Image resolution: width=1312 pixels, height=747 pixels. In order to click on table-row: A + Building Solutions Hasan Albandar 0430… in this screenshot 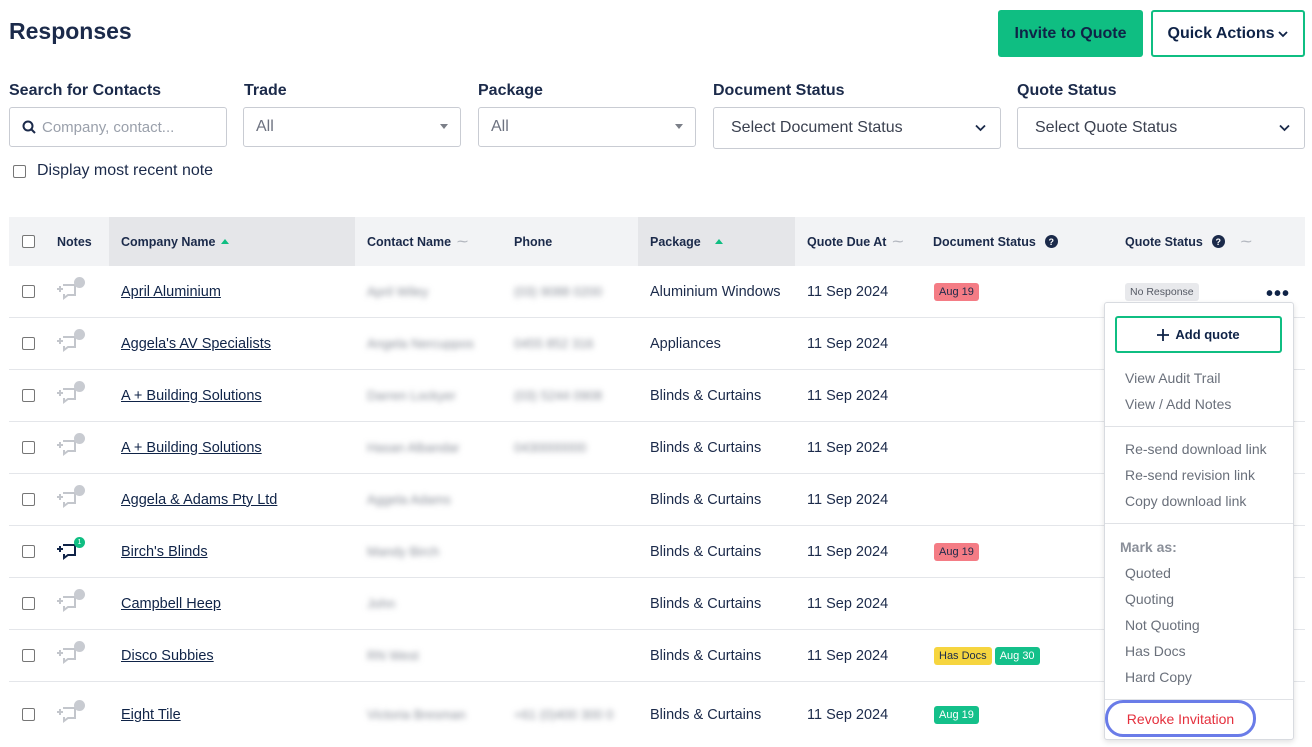, I will do `click(657, 448)`.